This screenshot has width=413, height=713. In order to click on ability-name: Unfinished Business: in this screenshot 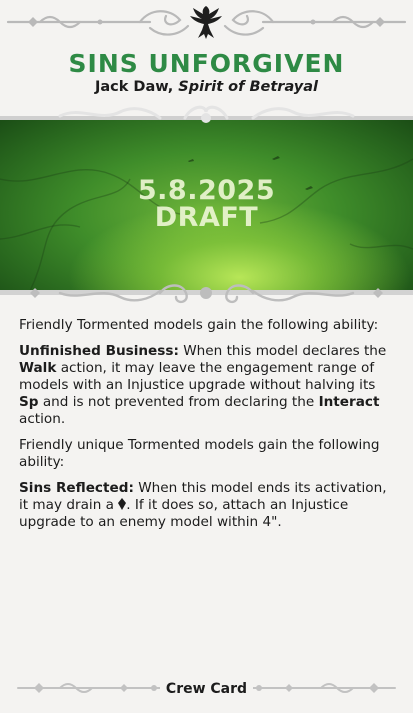, I will do `click(99, 351)`.